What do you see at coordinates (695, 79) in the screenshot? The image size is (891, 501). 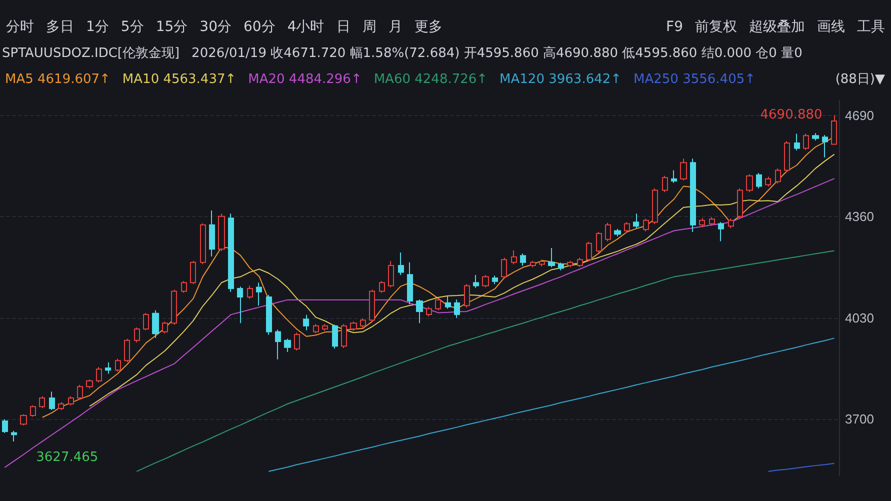 I see `text: MA250 3556.405↑` at bounding box center [695, 79].